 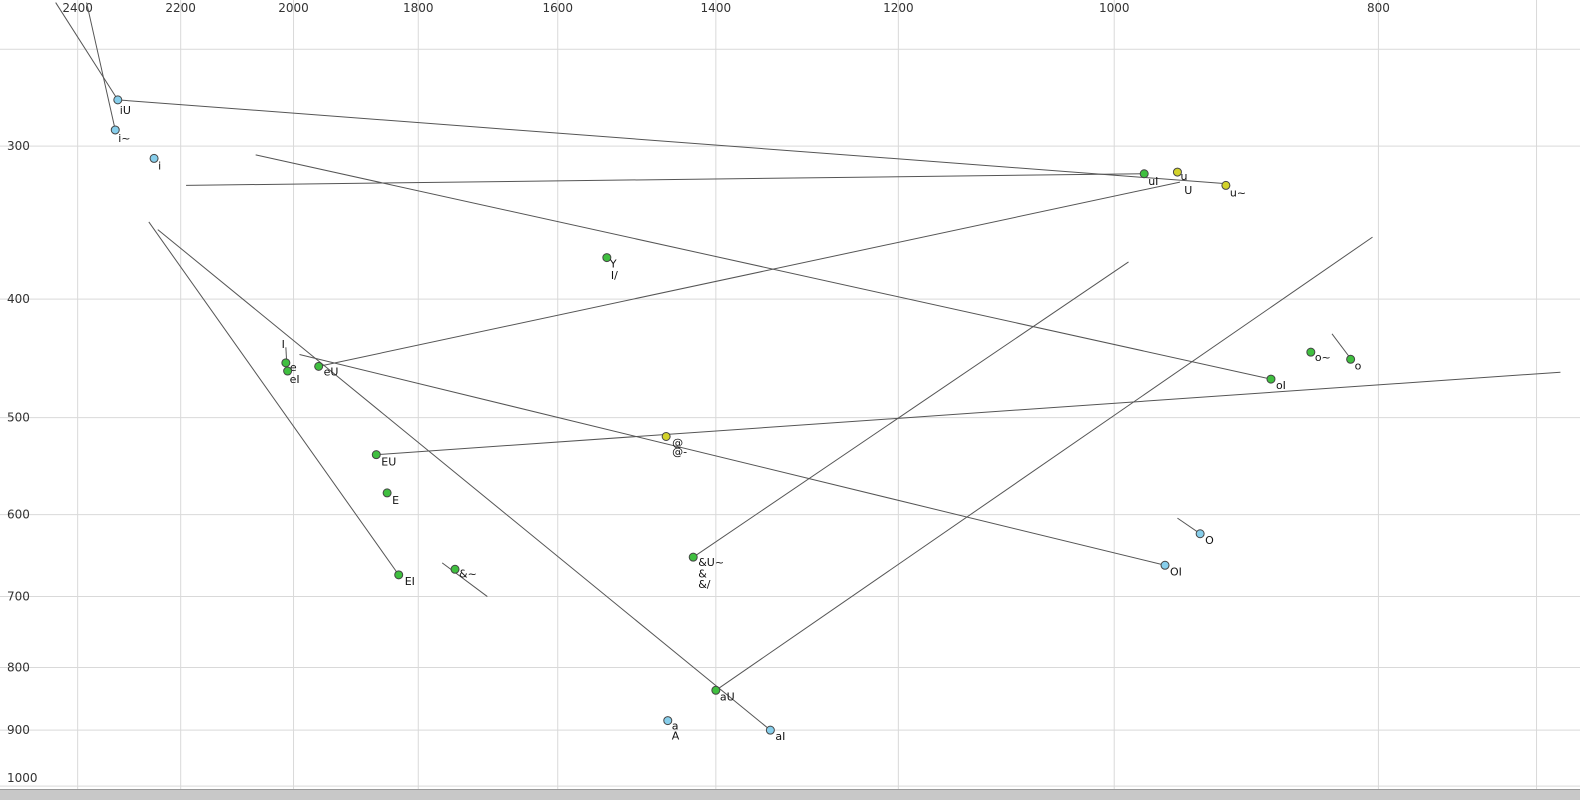 What do you see at coordinates (395, 500) in the screenshot?
I see `point-label-E: E` at bounding box center [395, 500].